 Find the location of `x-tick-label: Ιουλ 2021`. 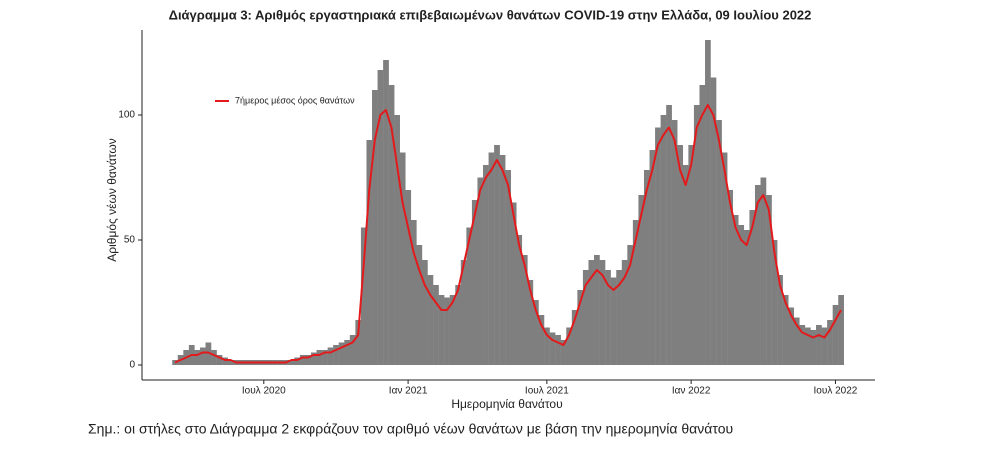

x-tick-label: Ιουλ 2021 is located at coordinates (547, 391).